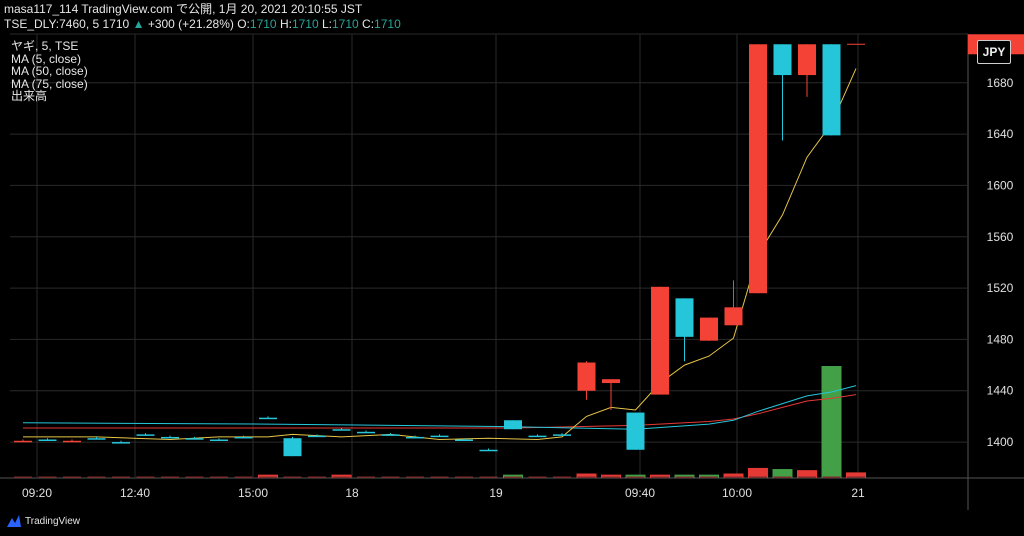  I want to click on y-tick-label: 1600, so click(1000, 185).